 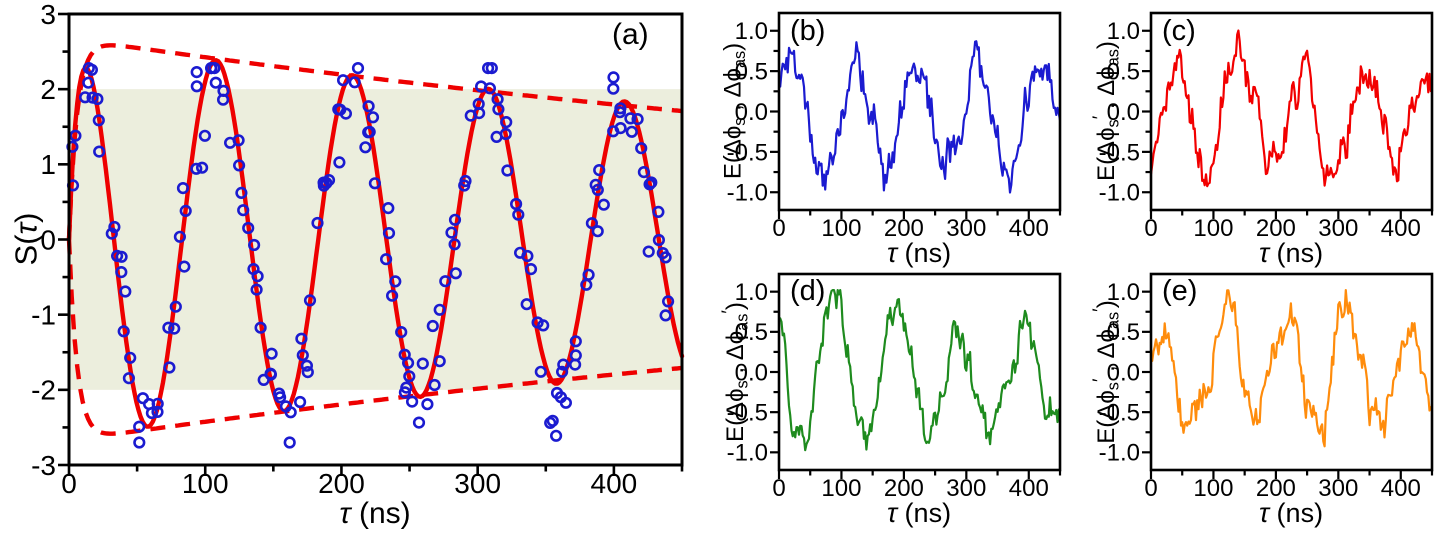 What do you see at coordinates (751, 31) in the screenshot?
I see `y-tick-label: 1.0` at bounding box center [751, 31].